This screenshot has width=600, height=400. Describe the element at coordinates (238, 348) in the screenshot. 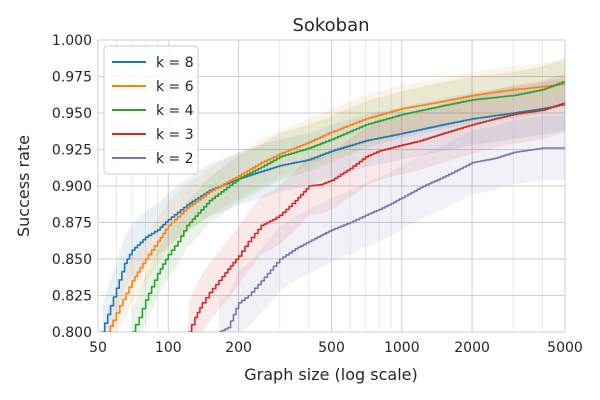

I see `x-tick-label: 200` at that location.